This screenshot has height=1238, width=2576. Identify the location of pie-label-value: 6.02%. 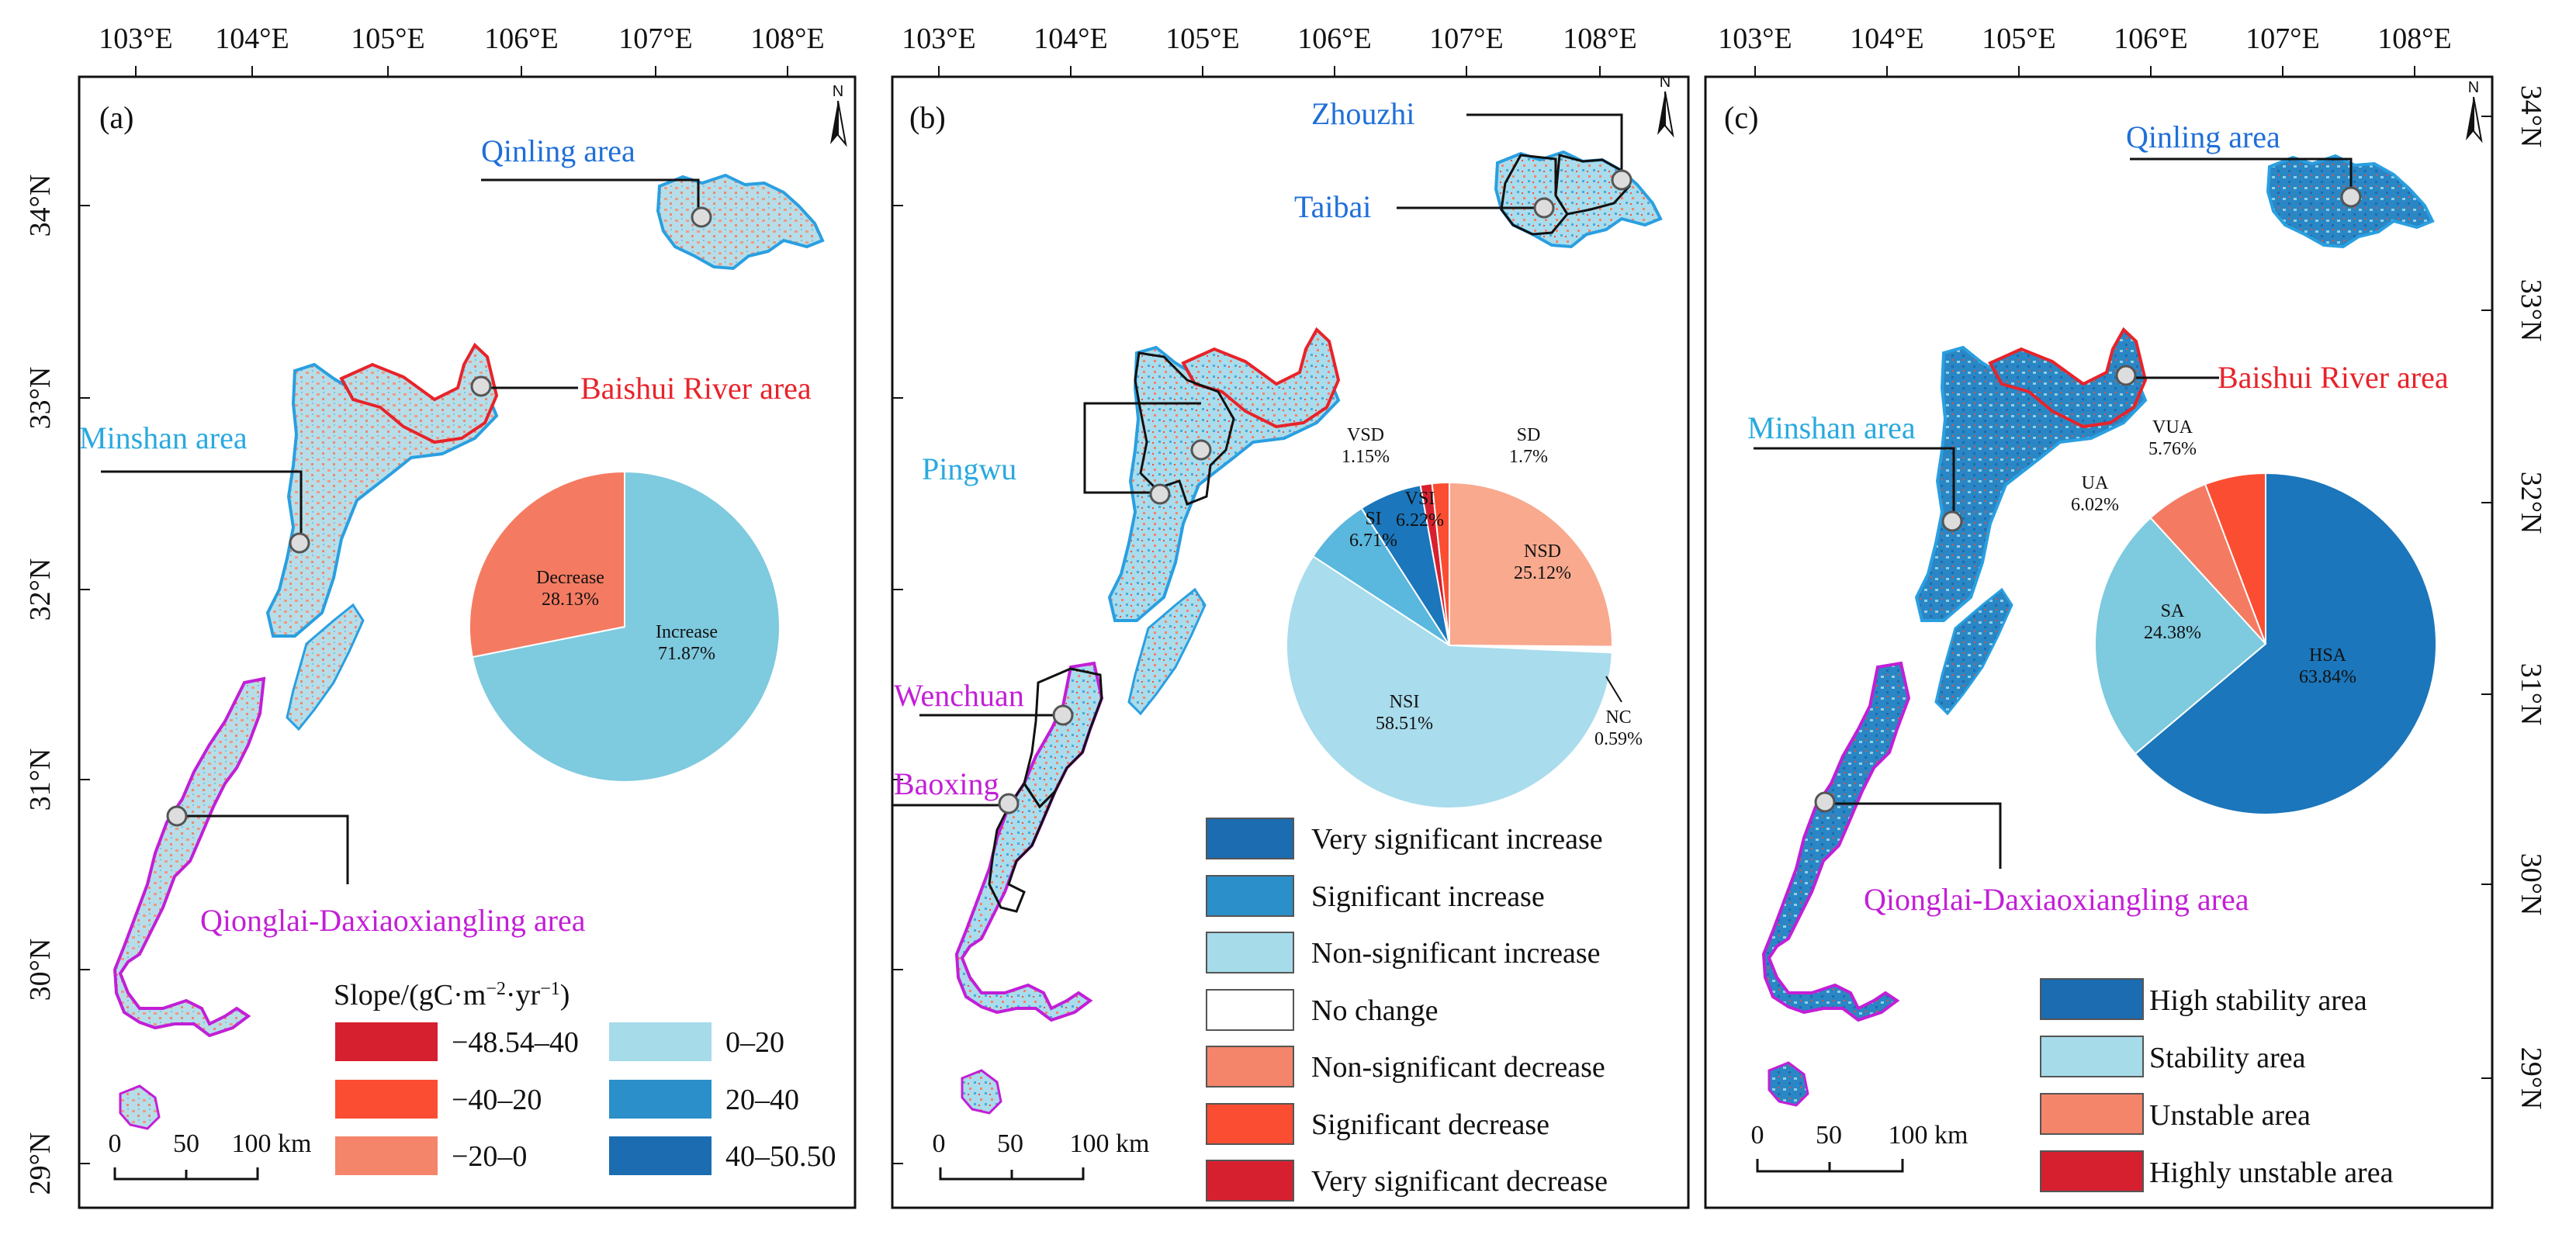
(2095, 505).